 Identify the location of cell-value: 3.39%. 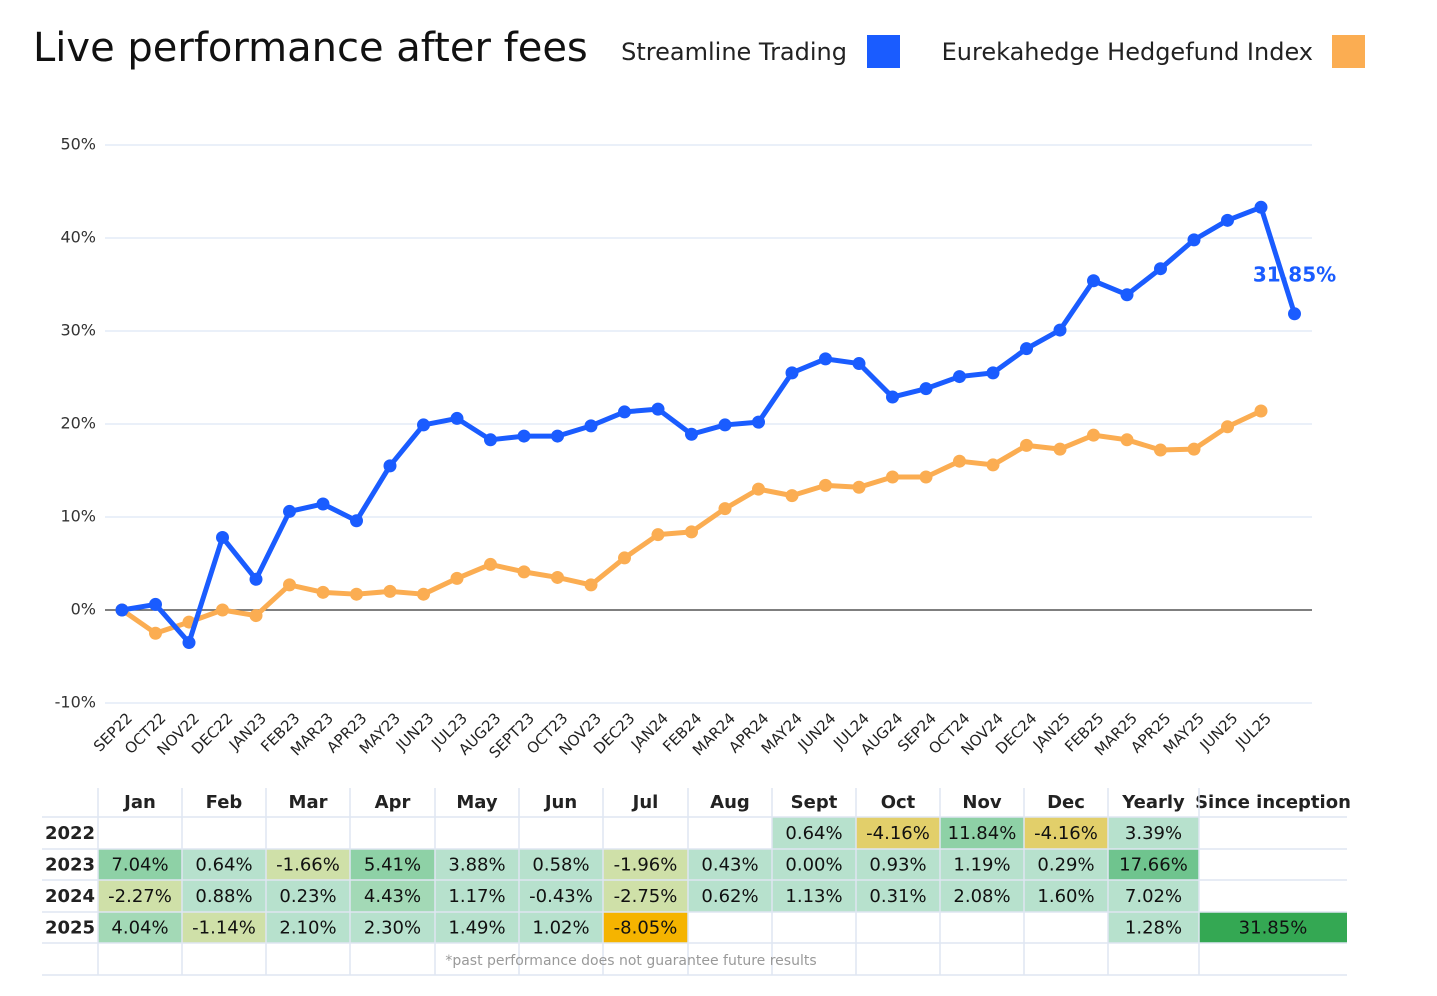
(1153, 833).